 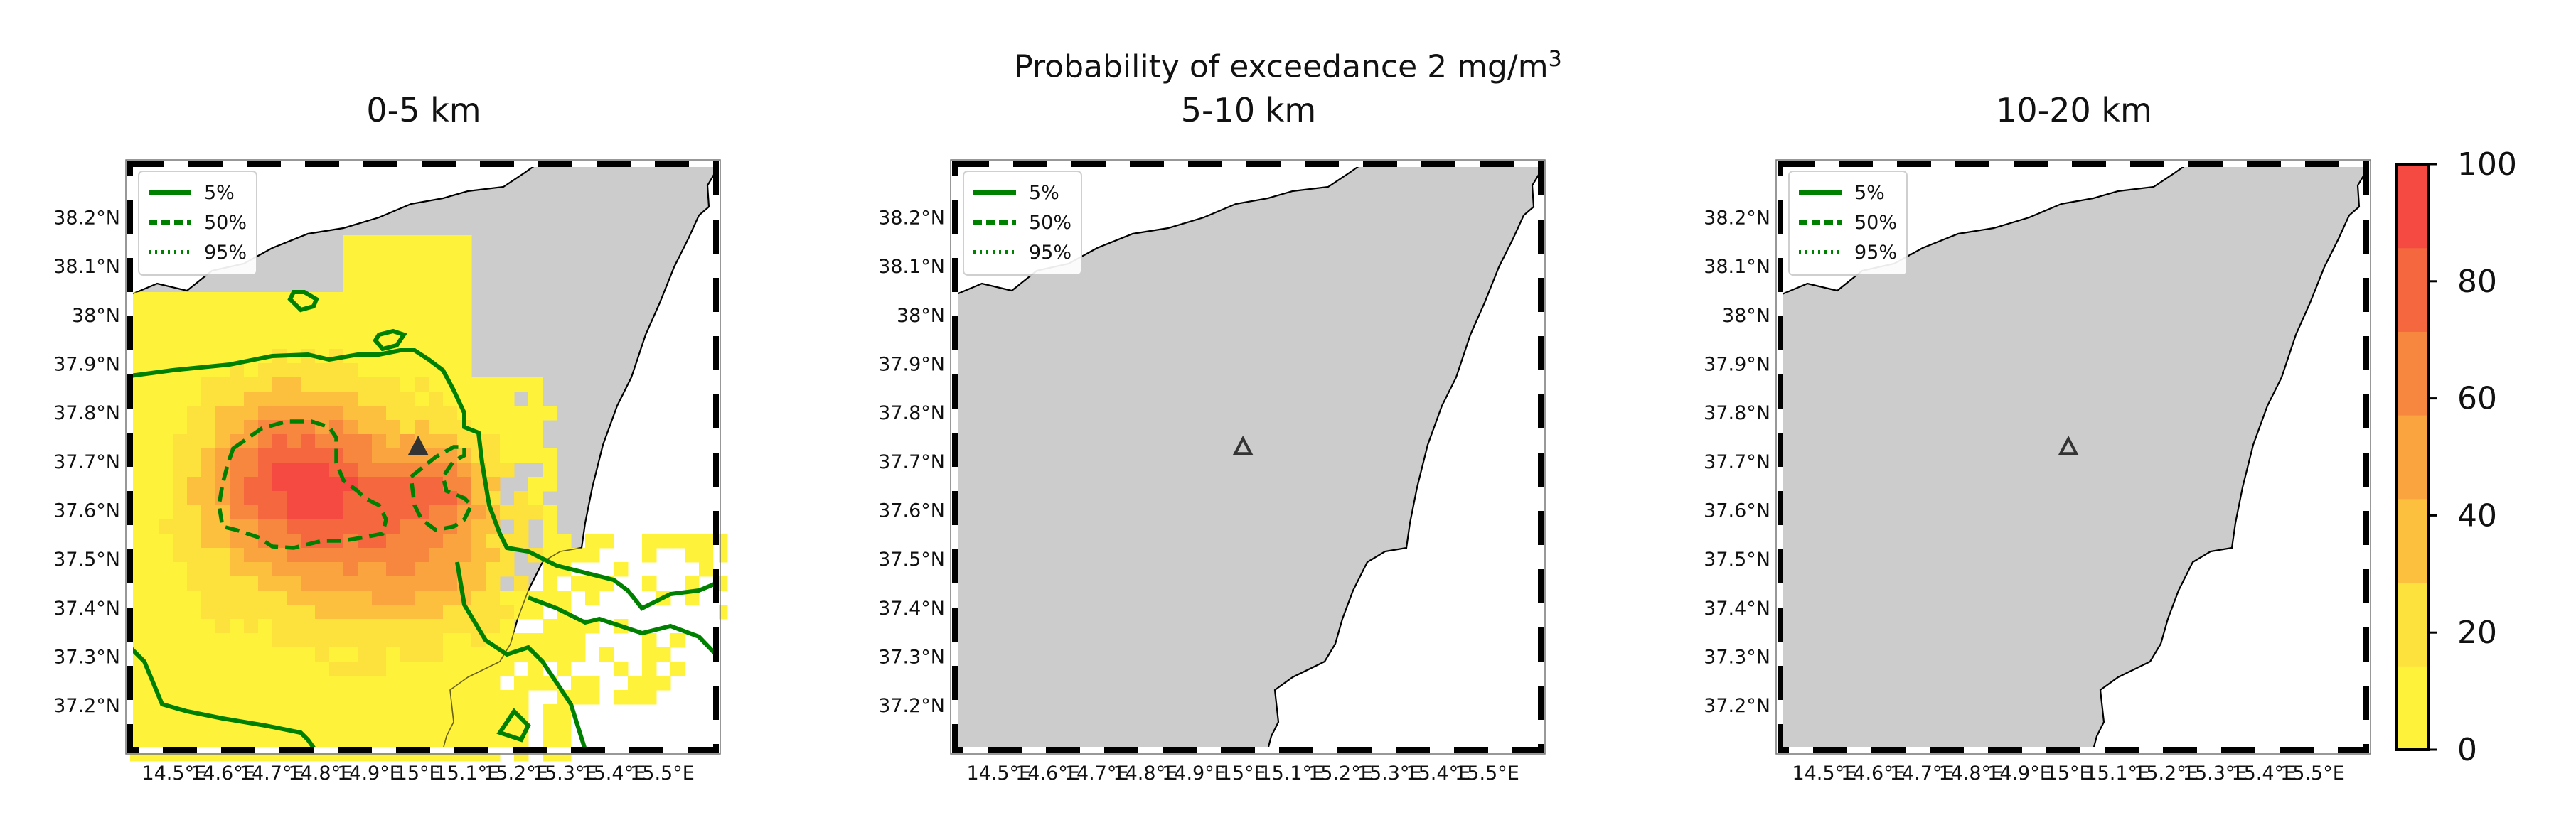 I want to click on lat-tick-label: 37.4°N, so click(x=1737, y=609).